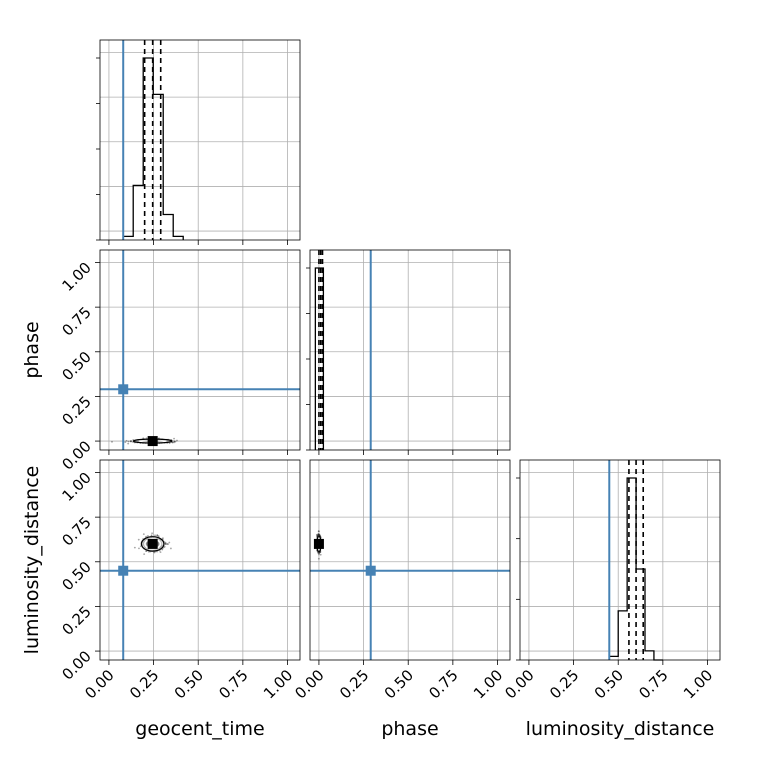 The height and width of the screenshot is (760, 760). Describe the element at coordinates (620, 729) in the screenshot. I see `x-axis-label-luminosity-distance: luminosity_distance` at that location.